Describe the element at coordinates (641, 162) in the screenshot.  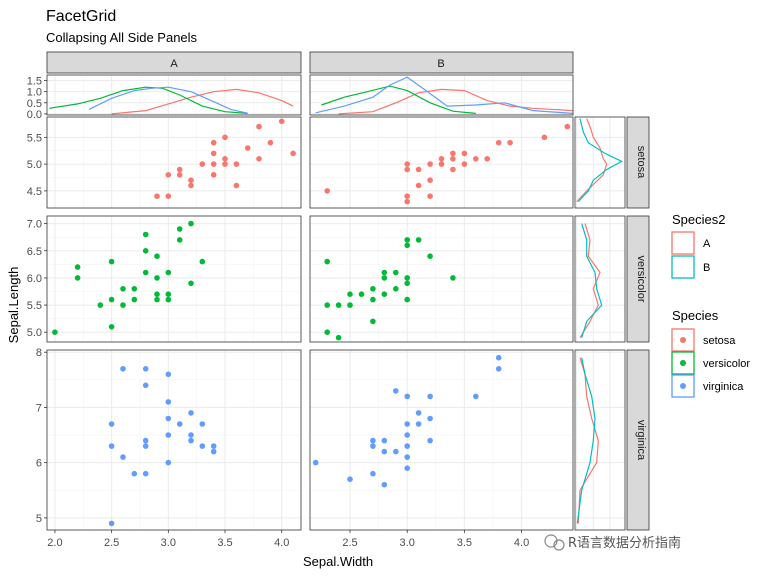
I see `strip-label-setosa: setosa` at that location.